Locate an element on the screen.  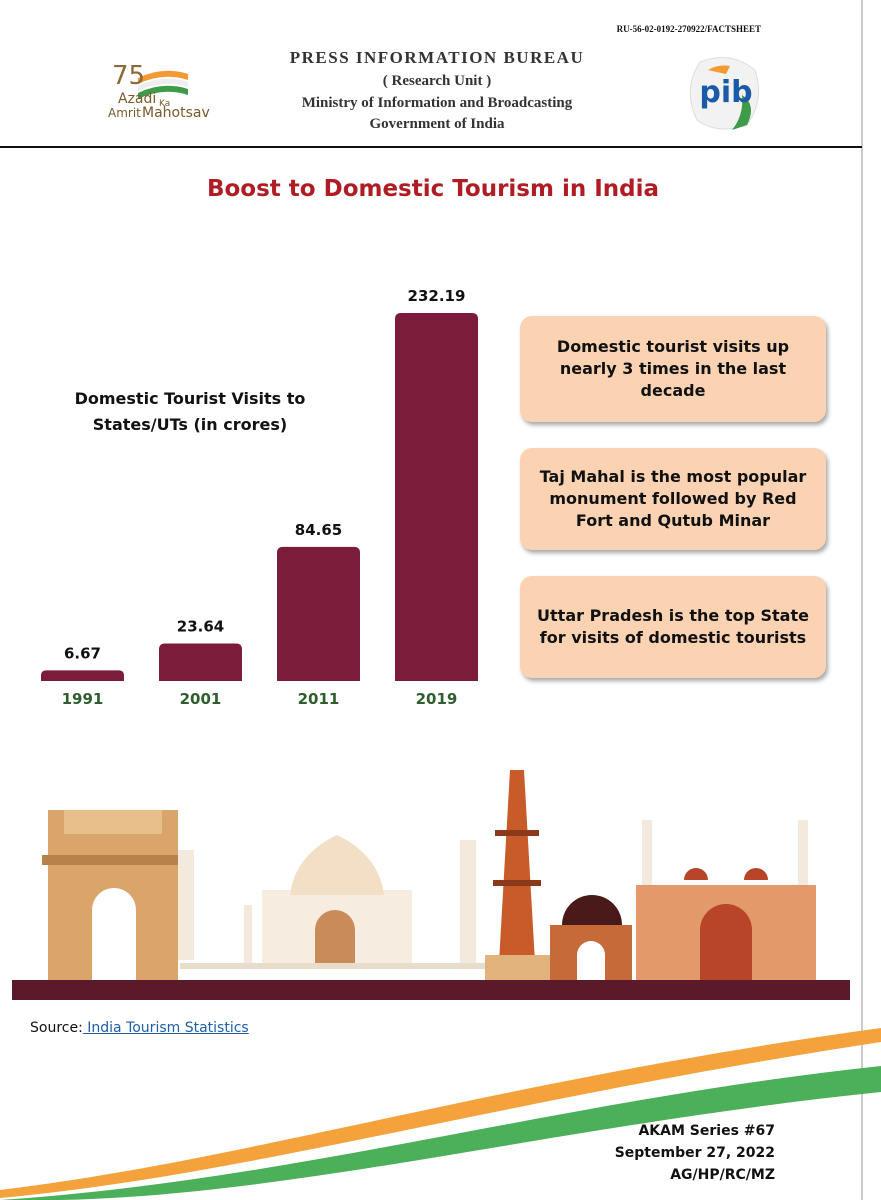
x-tick-label: 2019 is located at coordinates (437, 699).